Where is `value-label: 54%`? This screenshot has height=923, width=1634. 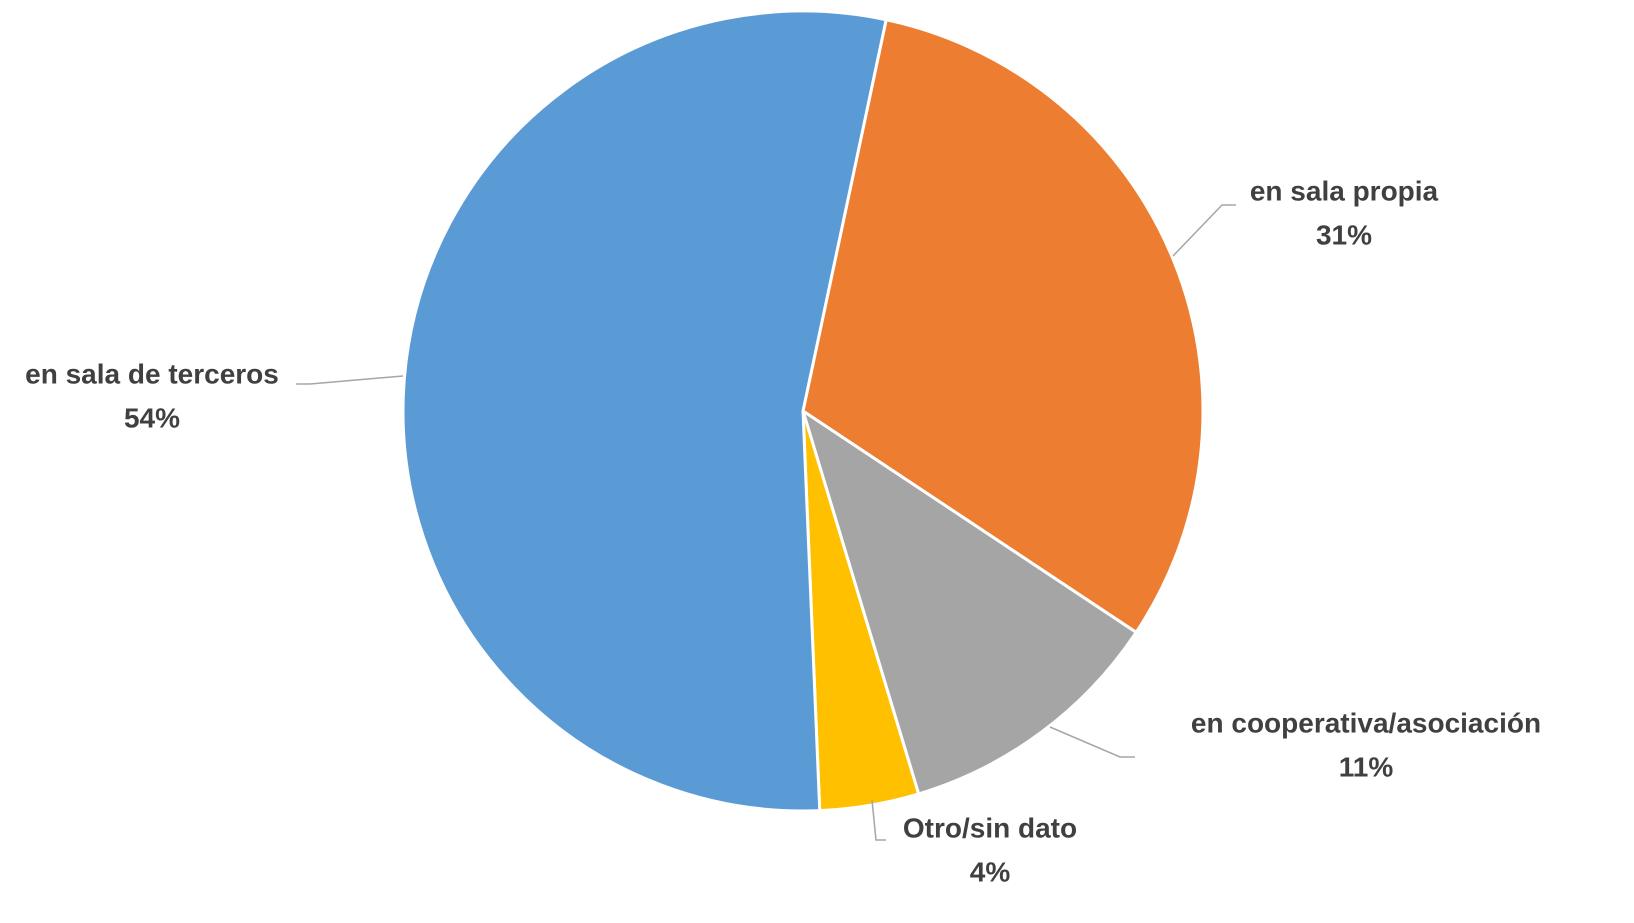 value-label: 54% is located at coordinates (152, 417).